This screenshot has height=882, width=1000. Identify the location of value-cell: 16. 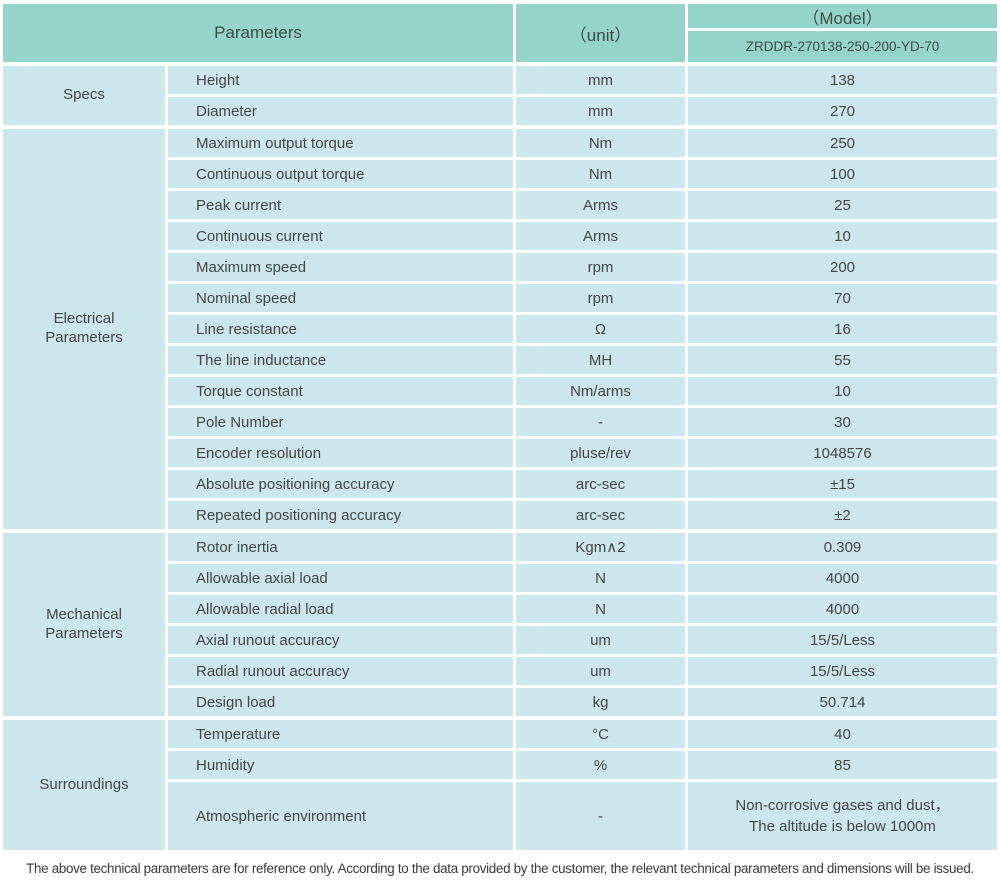
(842, 329).